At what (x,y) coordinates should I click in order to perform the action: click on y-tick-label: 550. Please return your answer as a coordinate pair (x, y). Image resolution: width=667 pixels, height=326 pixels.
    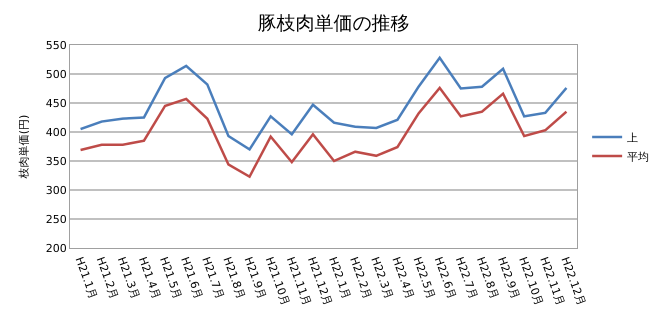
    Looking at the image, I should click on (56, 45).